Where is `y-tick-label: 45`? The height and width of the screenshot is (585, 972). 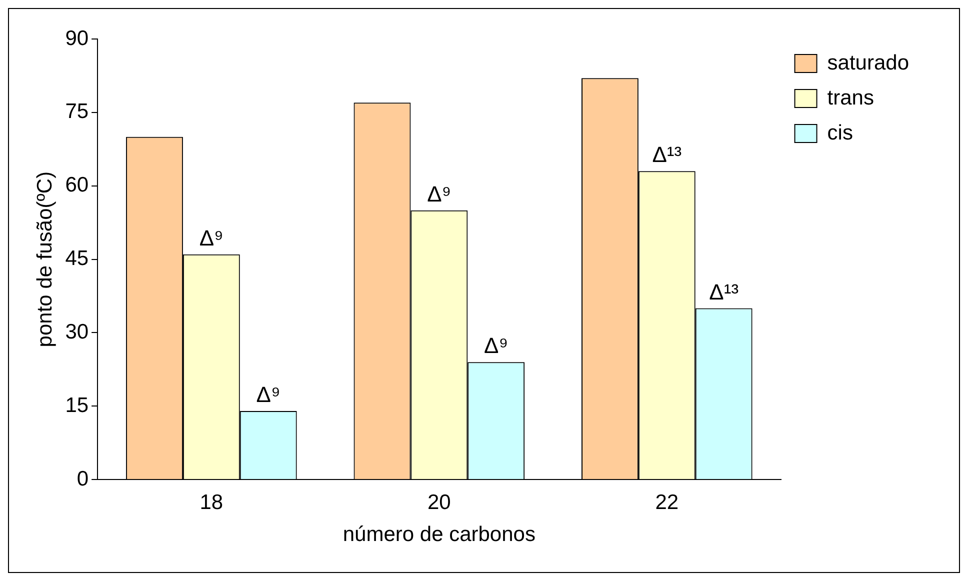 y-tick-label: 45 is located at coordinates (77, 258).